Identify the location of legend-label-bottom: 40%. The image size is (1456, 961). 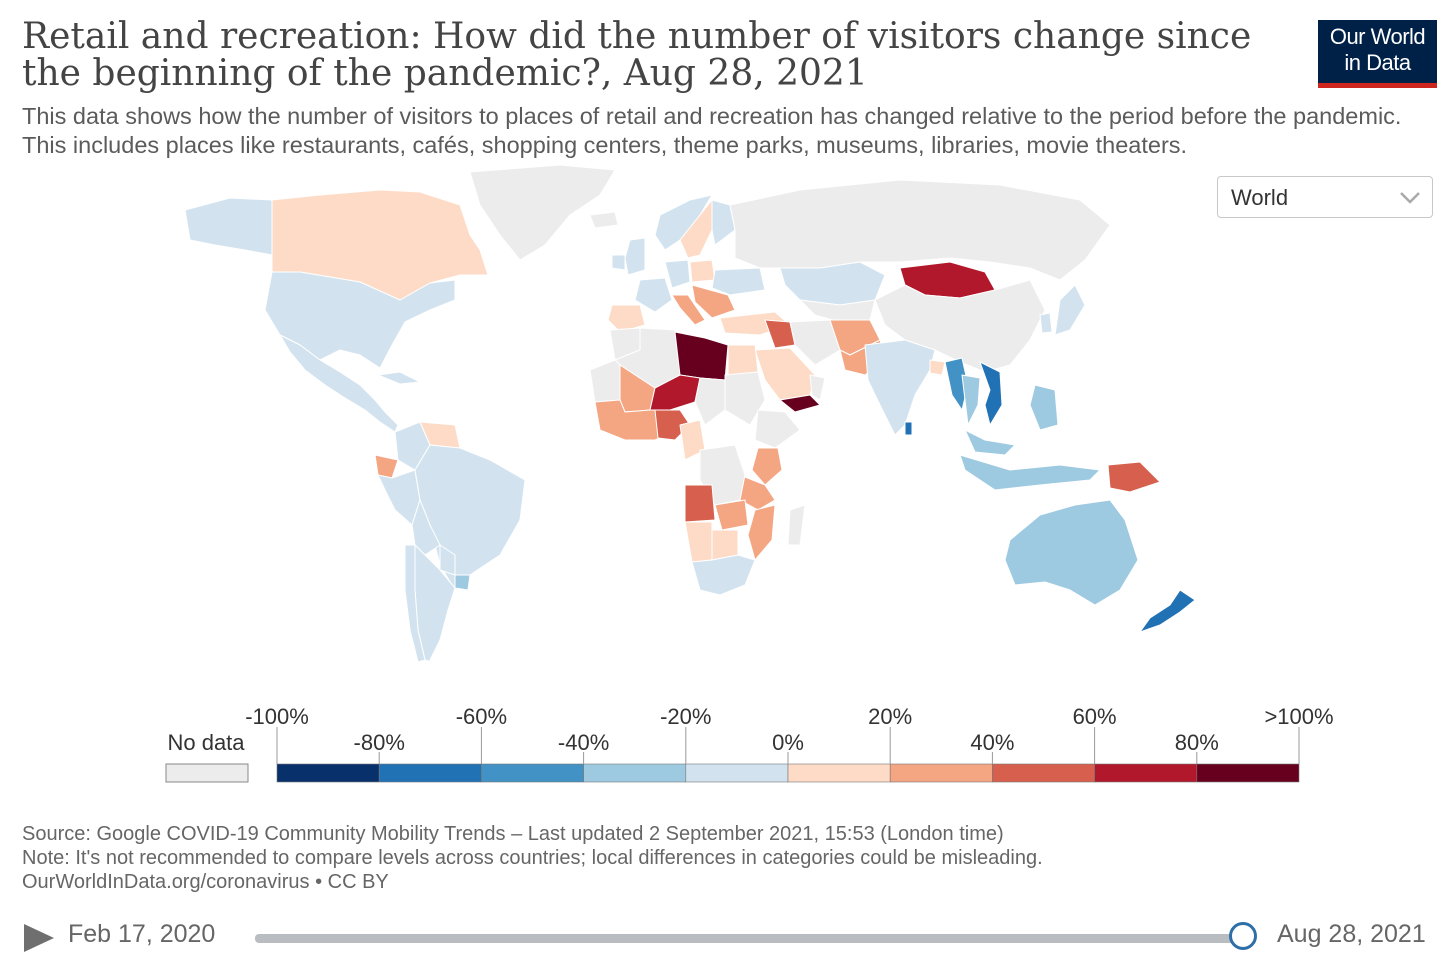
(992, 742).